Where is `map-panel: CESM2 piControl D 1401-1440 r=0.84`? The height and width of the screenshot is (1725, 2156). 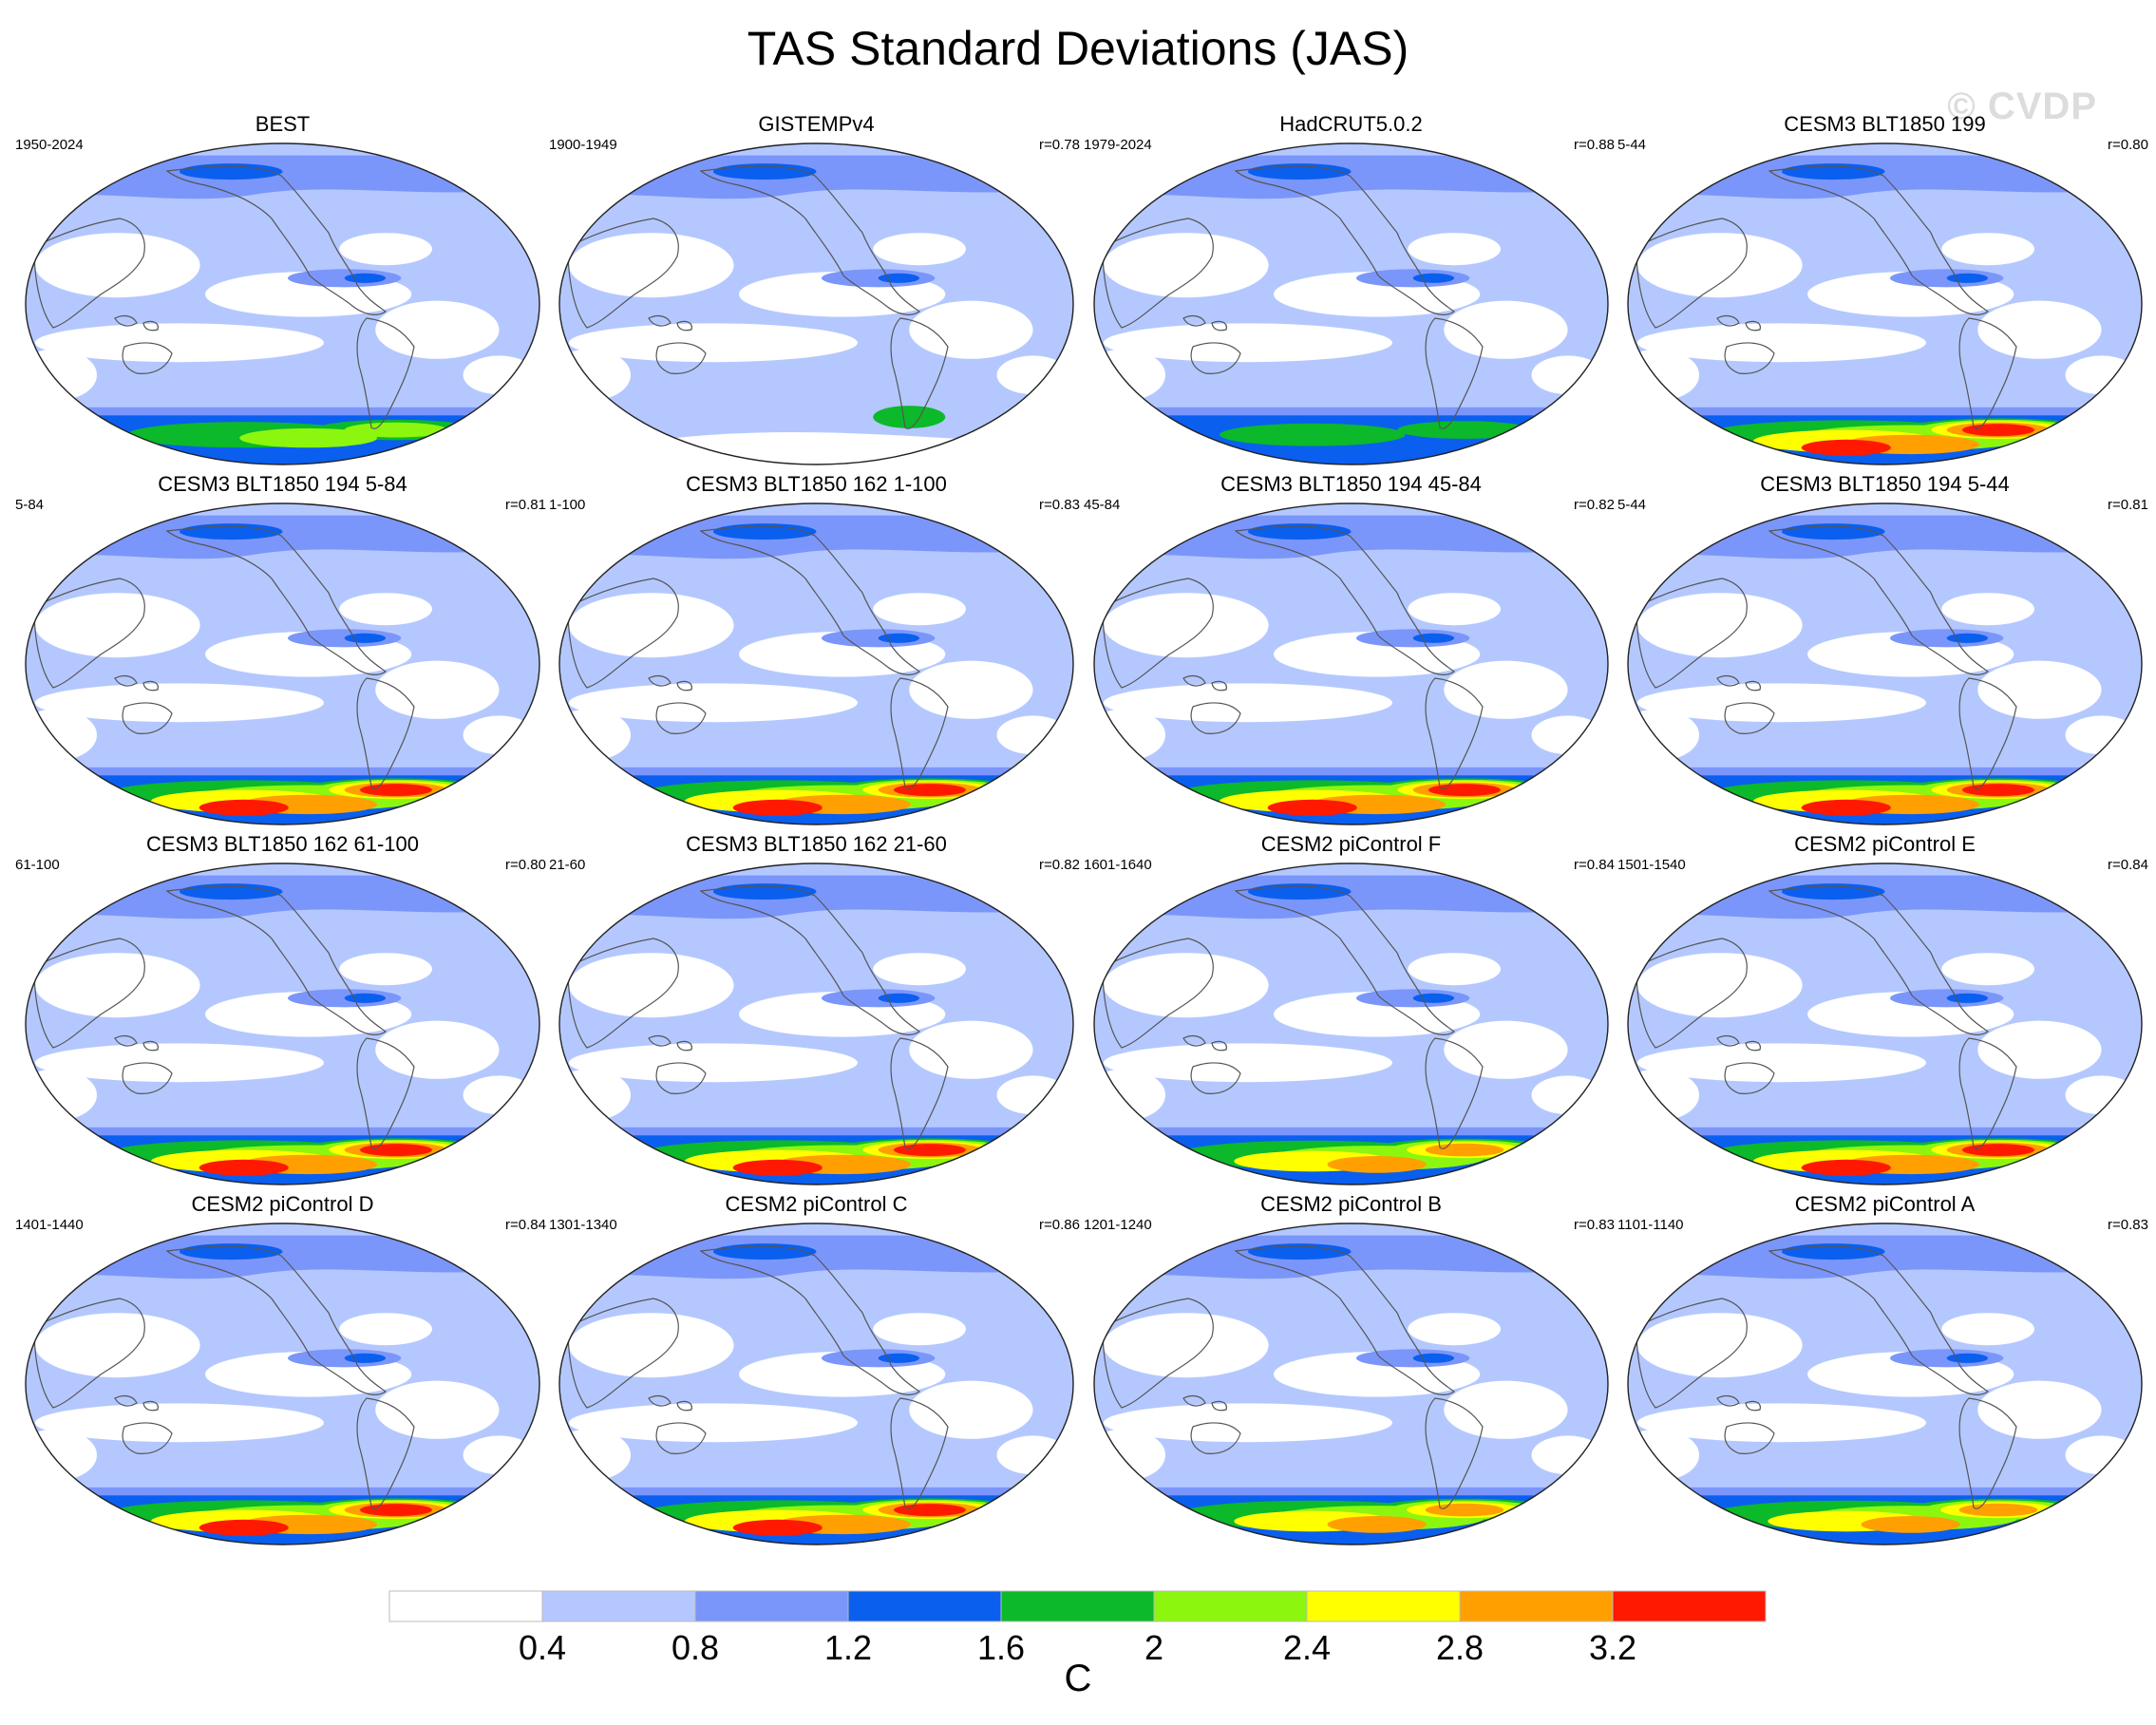
map-panel: CESM2 piControl D 1401-1440 r=0.84 is located at coordinates (283, 1371).